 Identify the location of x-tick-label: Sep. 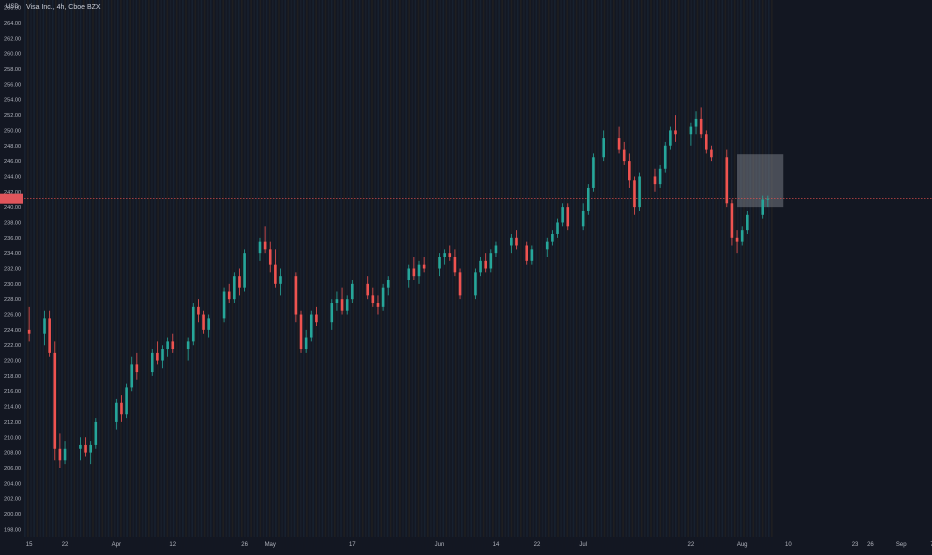
(901, 545).